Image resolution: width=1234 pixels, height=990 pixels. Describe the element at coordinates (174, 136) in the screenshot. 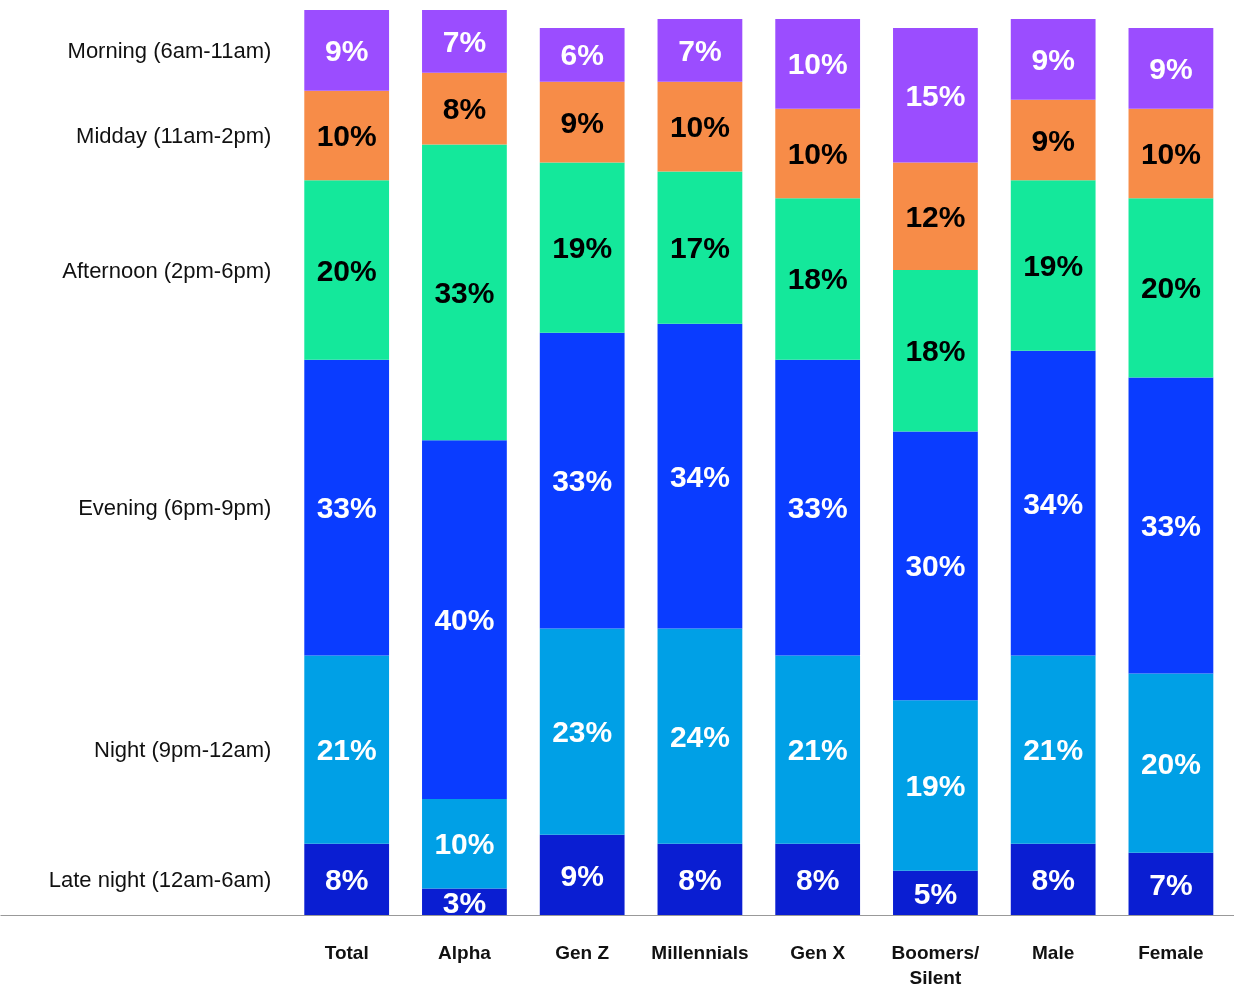

I see `series-label: Midday (11am-2pm)` at that location.